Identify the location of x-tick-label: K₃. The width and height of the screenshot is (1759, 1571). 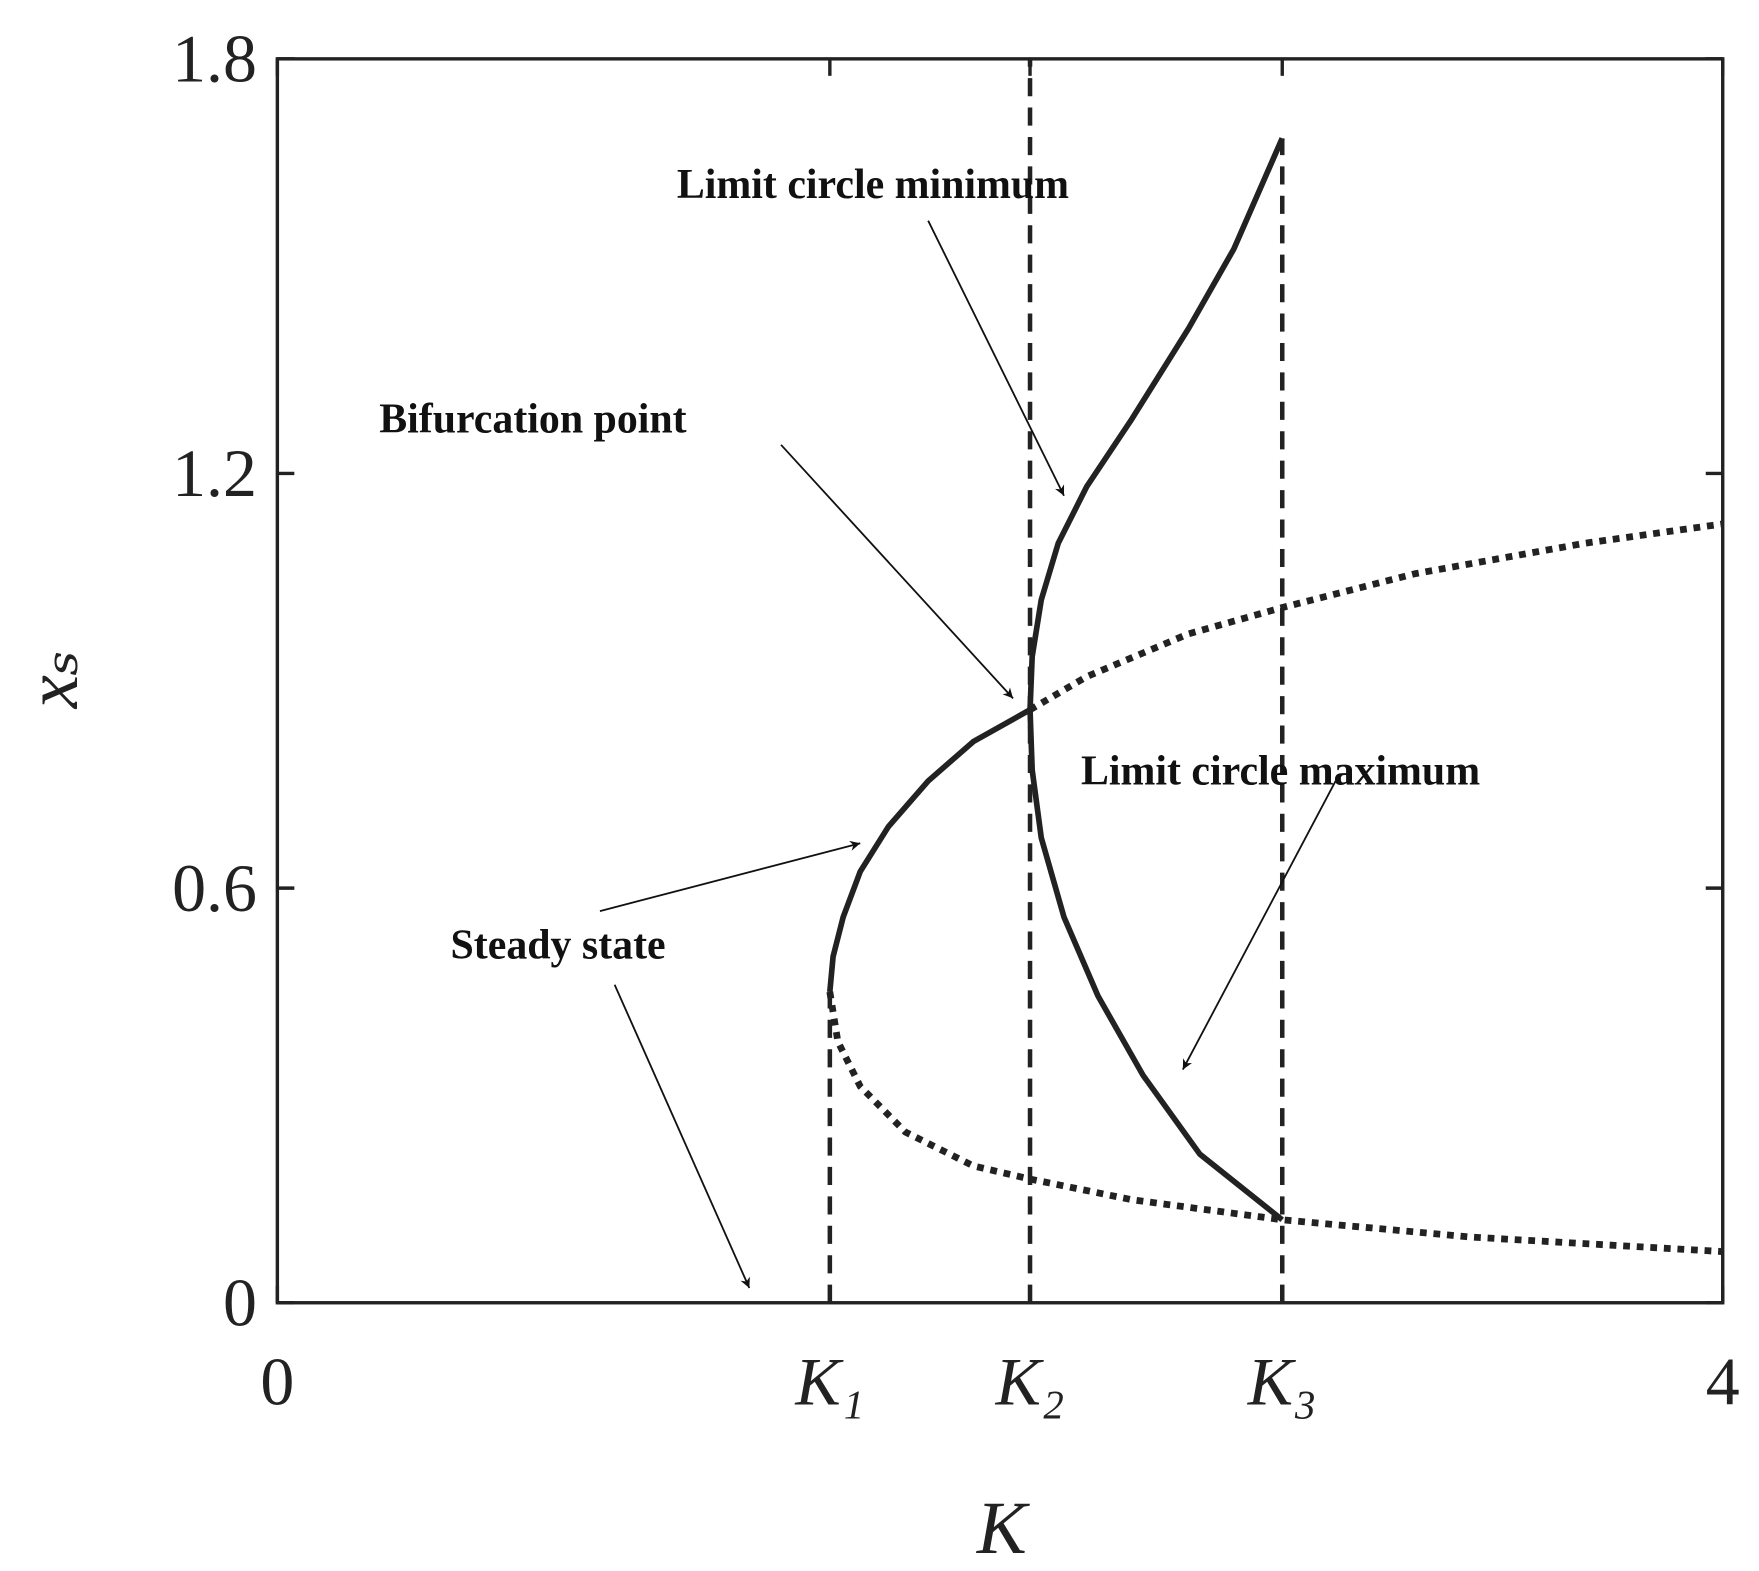
(1282, 1382).